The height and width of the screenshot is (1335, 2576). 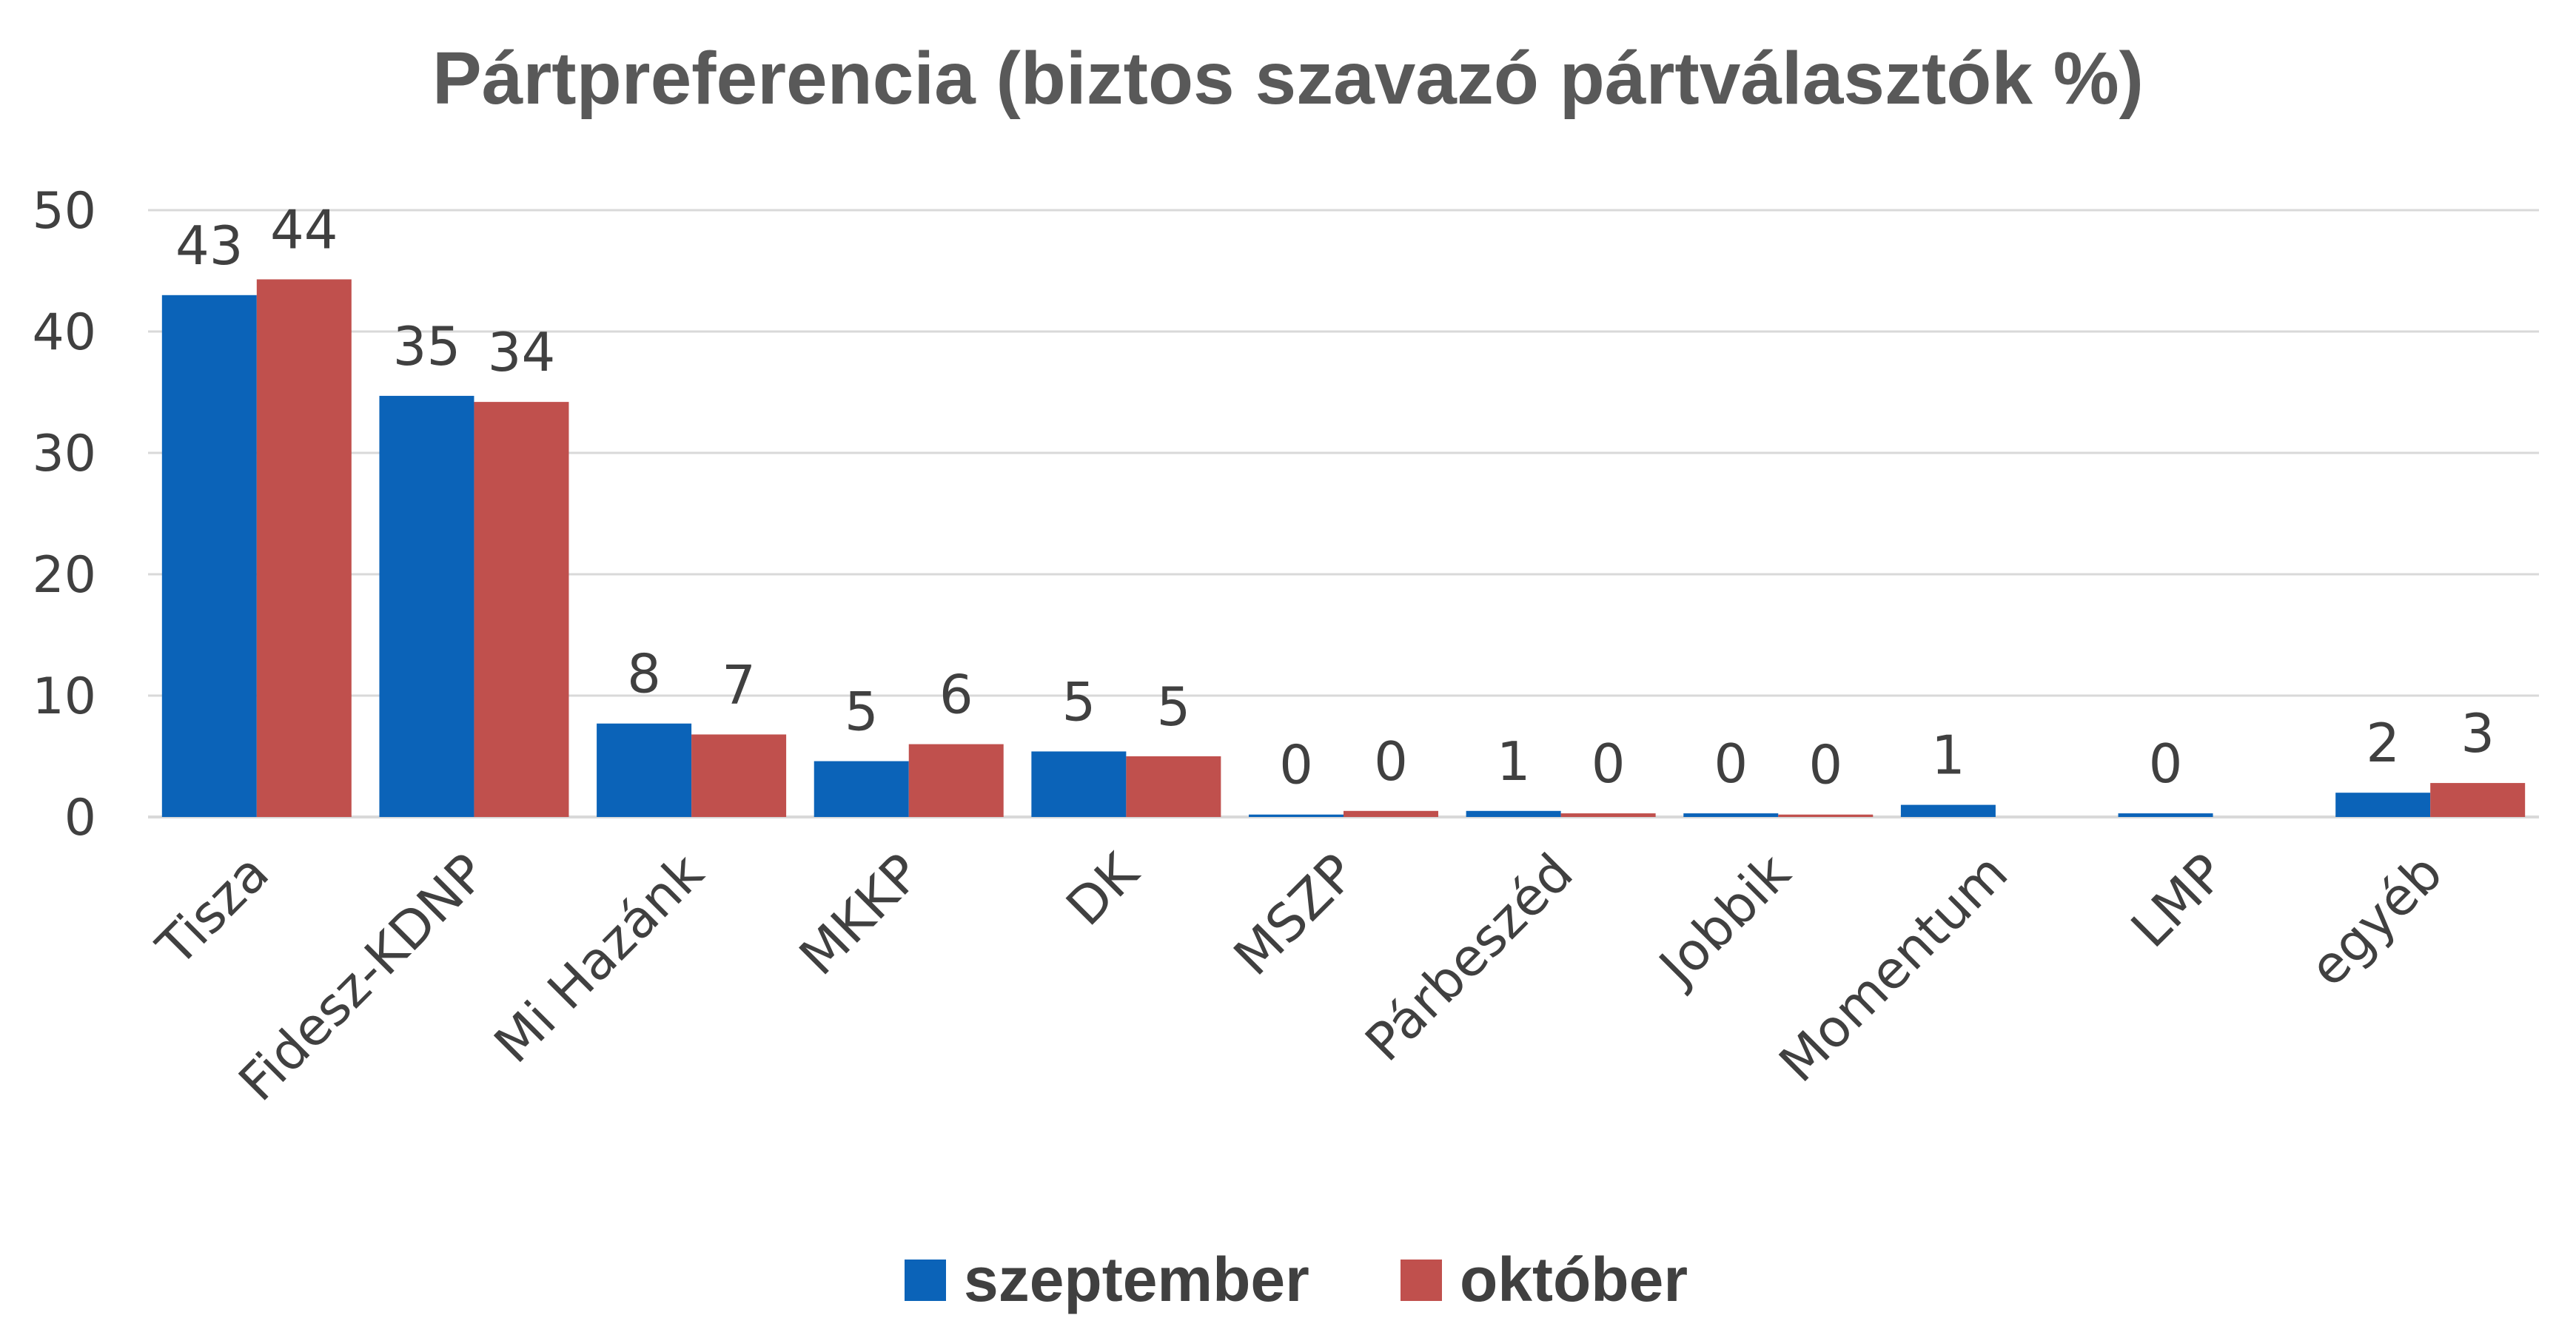 I want to click on data-label: 6, so click(x=956, y=695).